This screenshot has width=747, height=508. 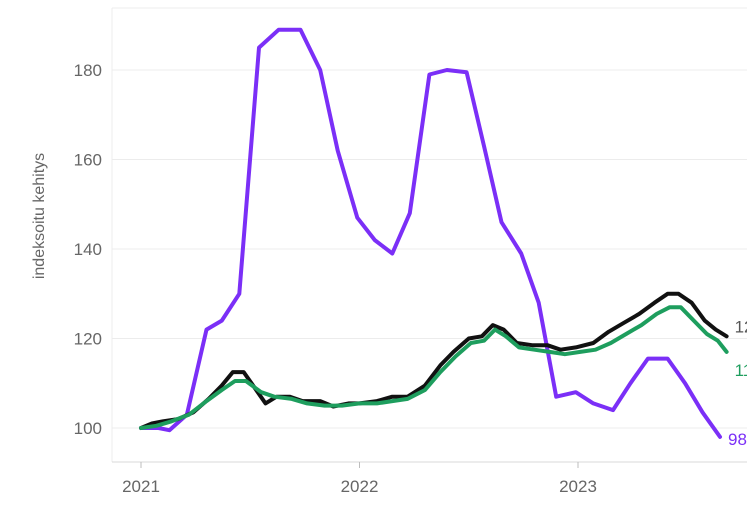 What do you see at coordinates (737, 383) in the screenshot?
I see `label-layer: 98 120 117` at bounding box center [737, 383].